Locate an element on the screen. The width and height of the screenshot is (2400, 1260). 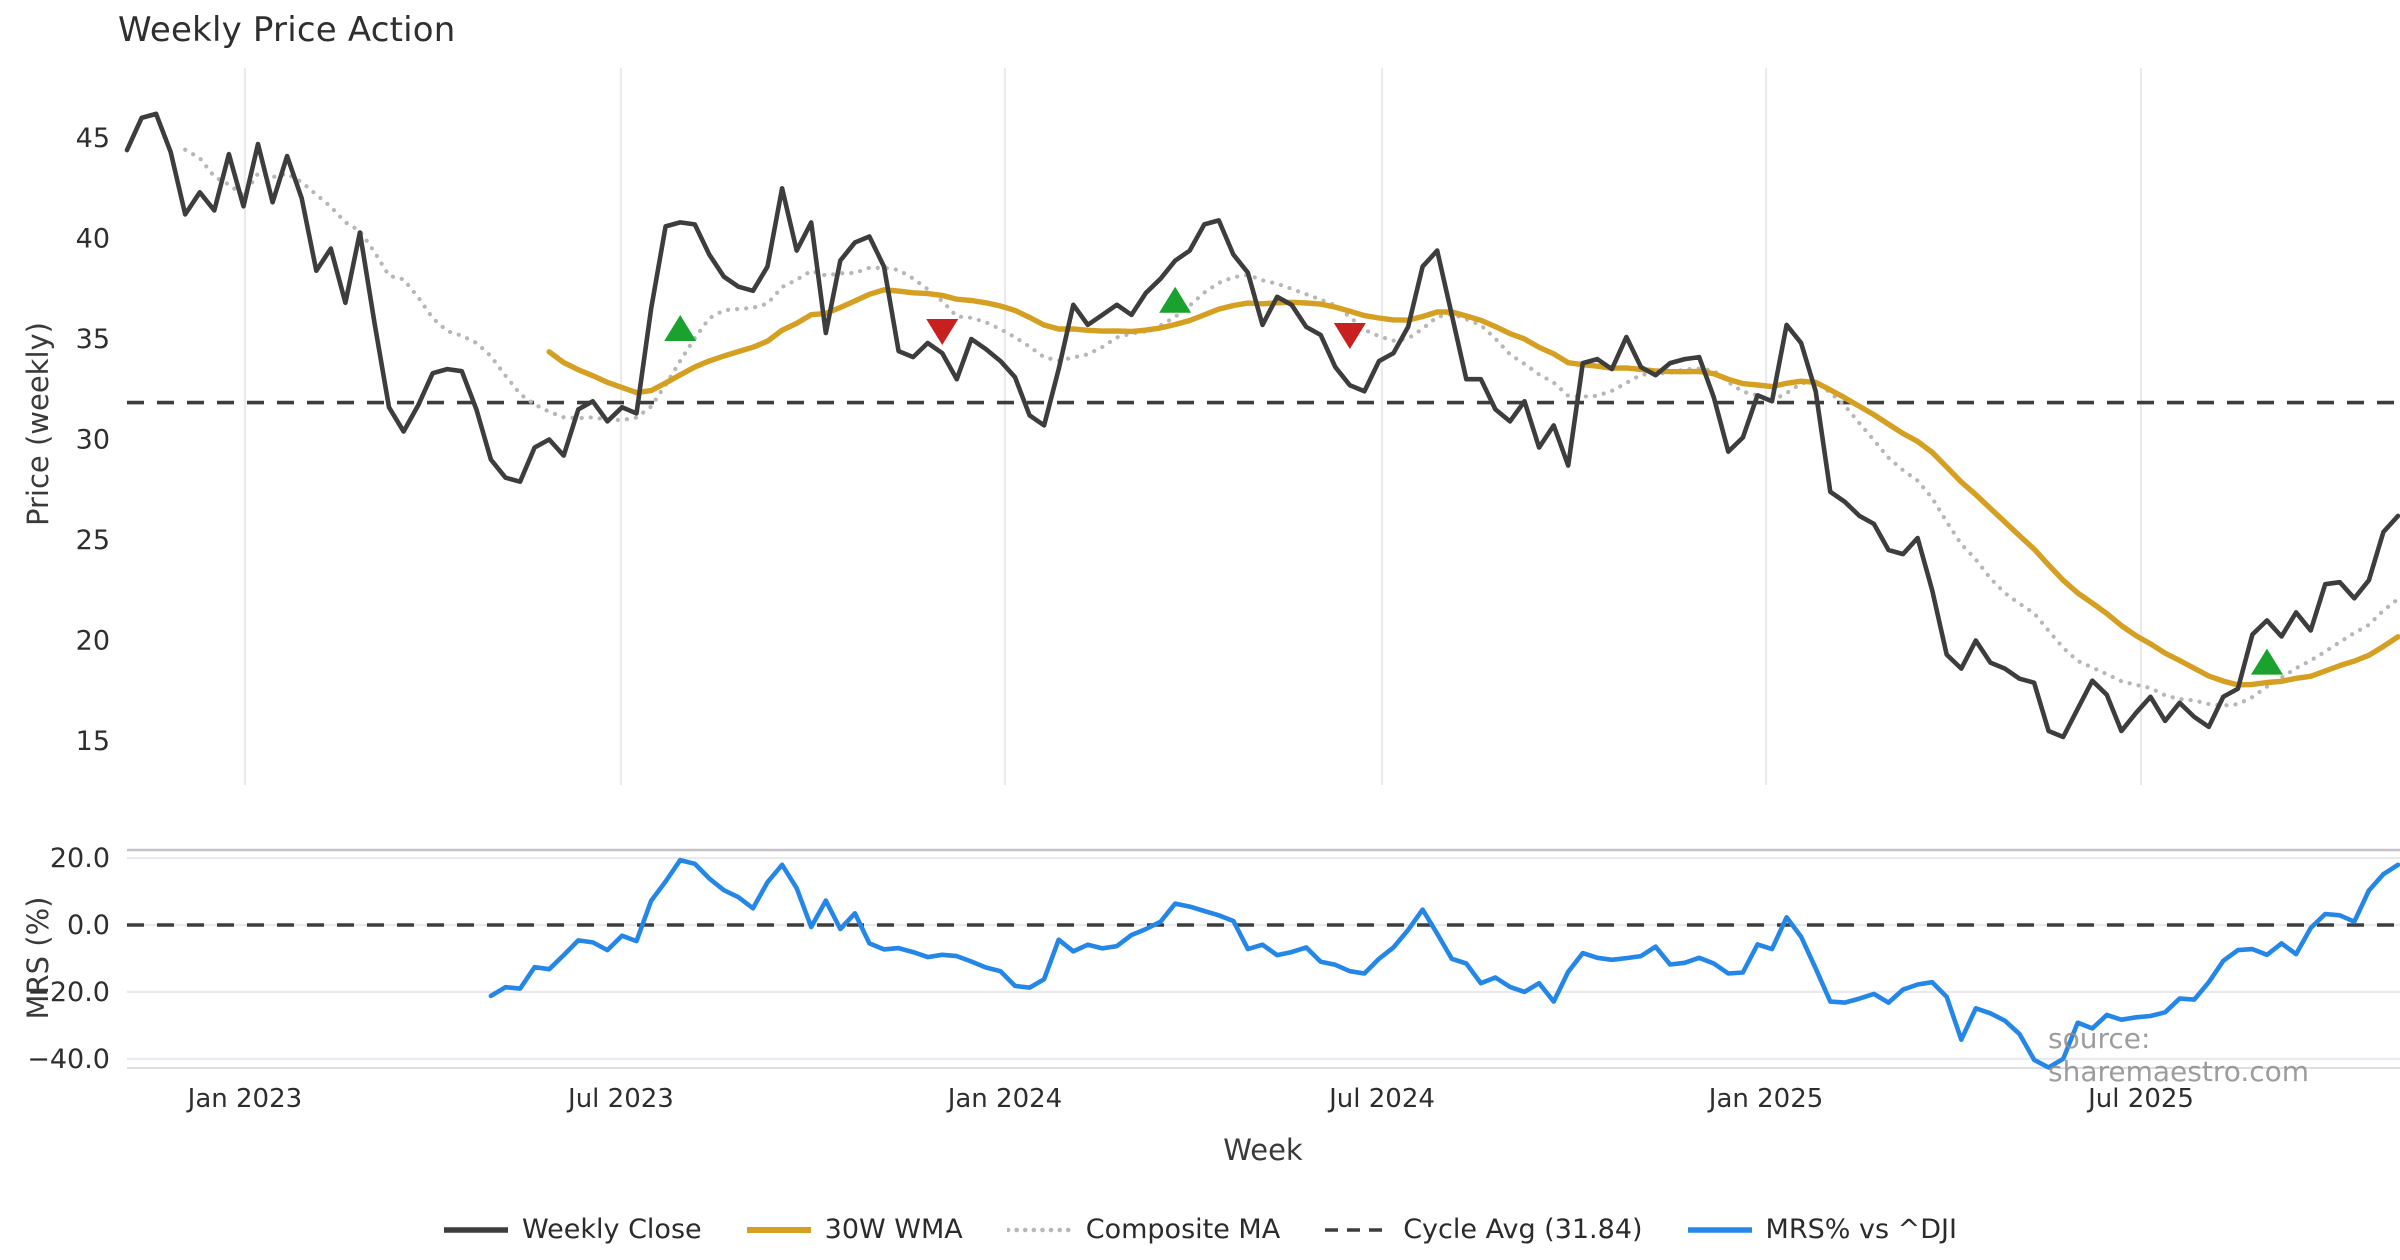
legend-label: 30W WMA is located at coordinates (893, 1229).